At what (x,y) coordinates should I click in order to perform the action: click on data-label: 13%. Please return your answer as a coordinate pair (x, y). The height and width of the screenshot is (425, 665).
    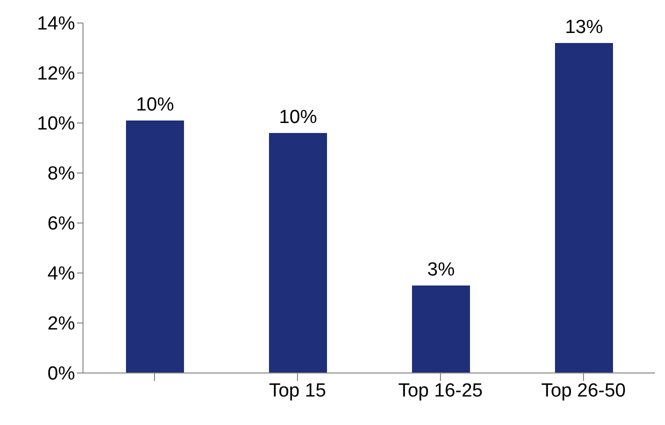
    Looking at the image, I should click on (584, 27).